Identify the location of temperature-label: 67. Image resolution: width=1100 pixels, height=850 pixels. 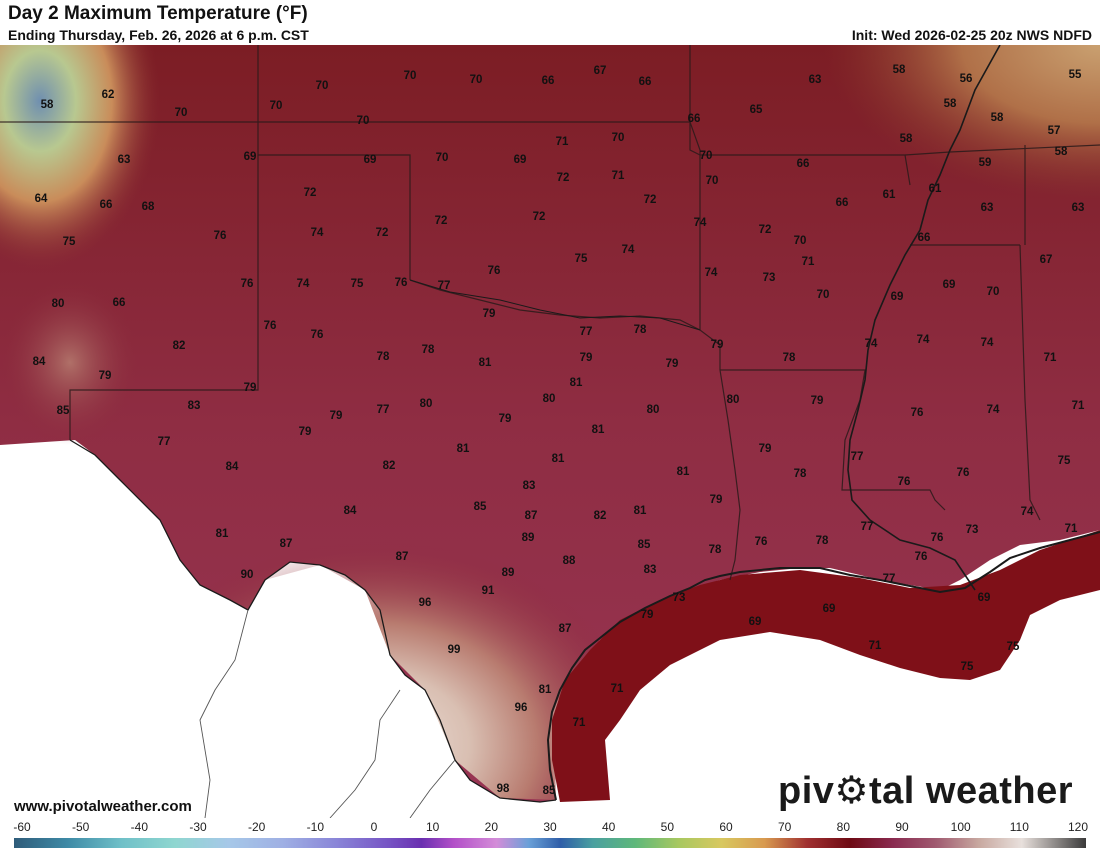
(1046, 260).